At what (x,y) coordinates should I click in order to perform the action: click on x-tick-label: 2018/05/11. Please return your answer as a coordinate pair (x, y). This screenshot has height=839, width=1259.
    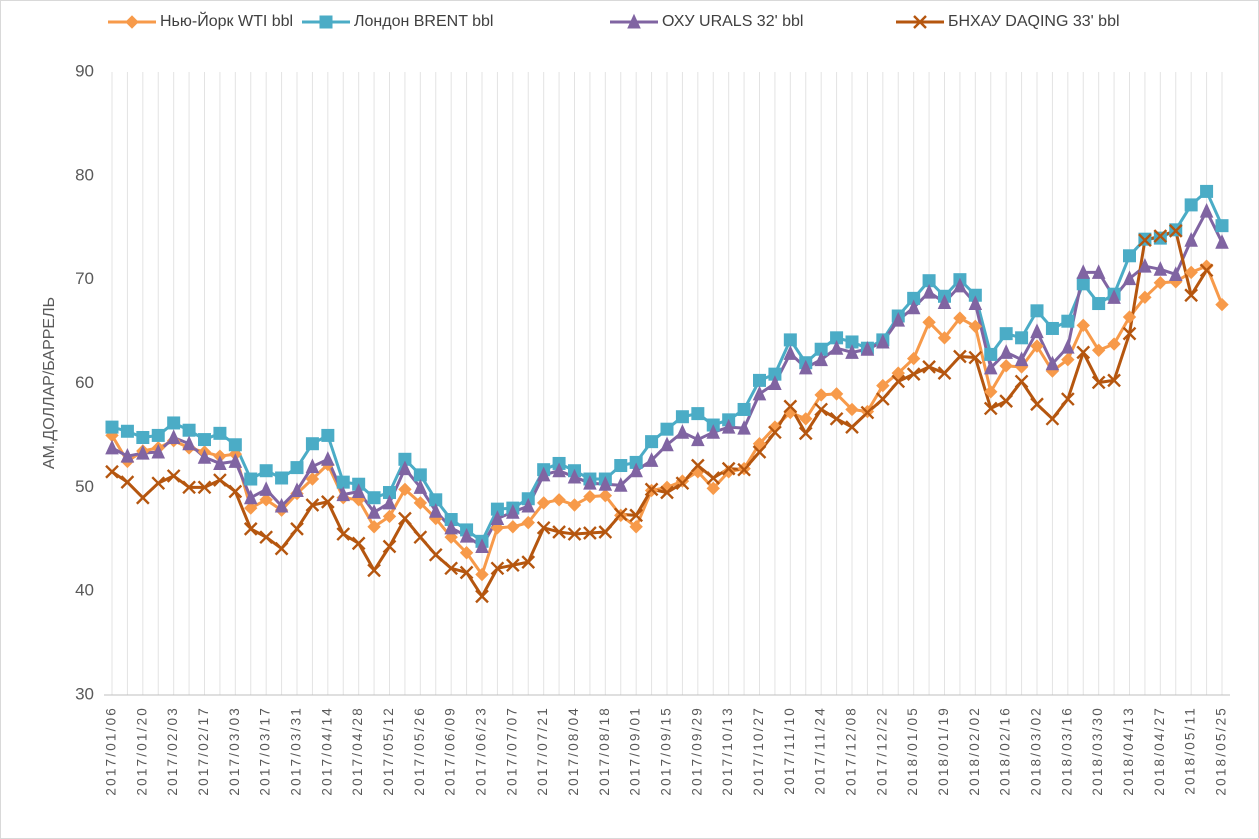
    Looking at the image, I should click on (1190, 750).